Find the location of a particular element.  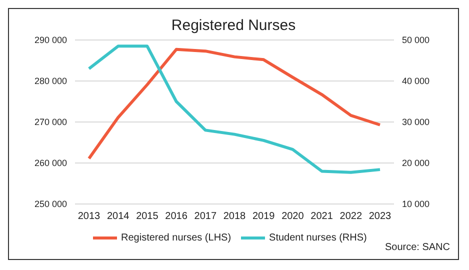

x-tick-label: 2017 is located at coordinates (205, 216).